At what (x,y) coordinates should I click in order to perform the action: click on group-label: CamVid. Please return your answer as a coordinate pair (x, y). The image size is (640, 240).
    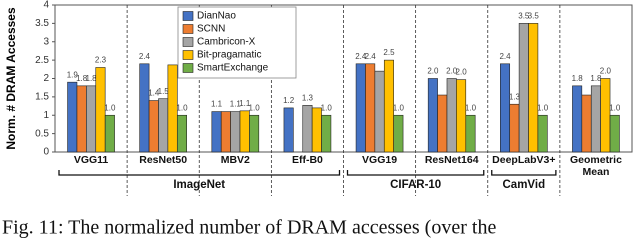
    Looking at the image, I should click on (524, 185).